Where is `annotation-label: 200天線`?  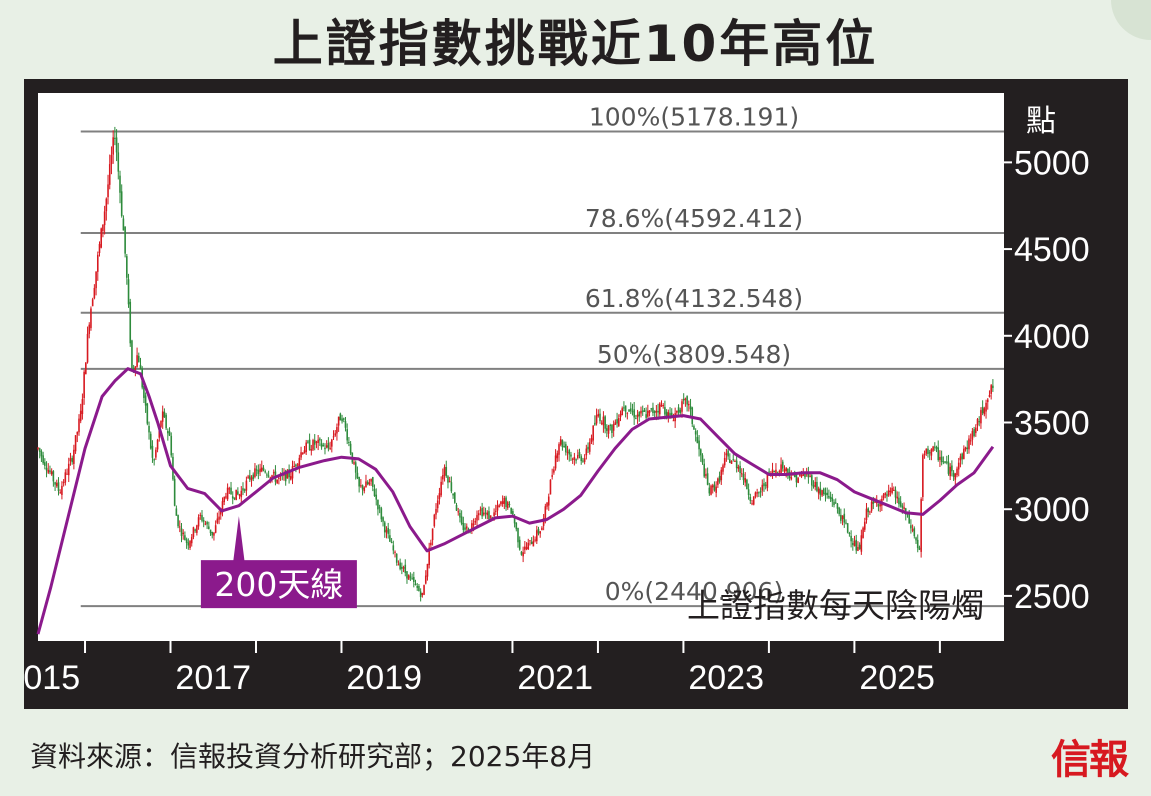 annotation-label: 200天線 is located at coordinates (278, 584).